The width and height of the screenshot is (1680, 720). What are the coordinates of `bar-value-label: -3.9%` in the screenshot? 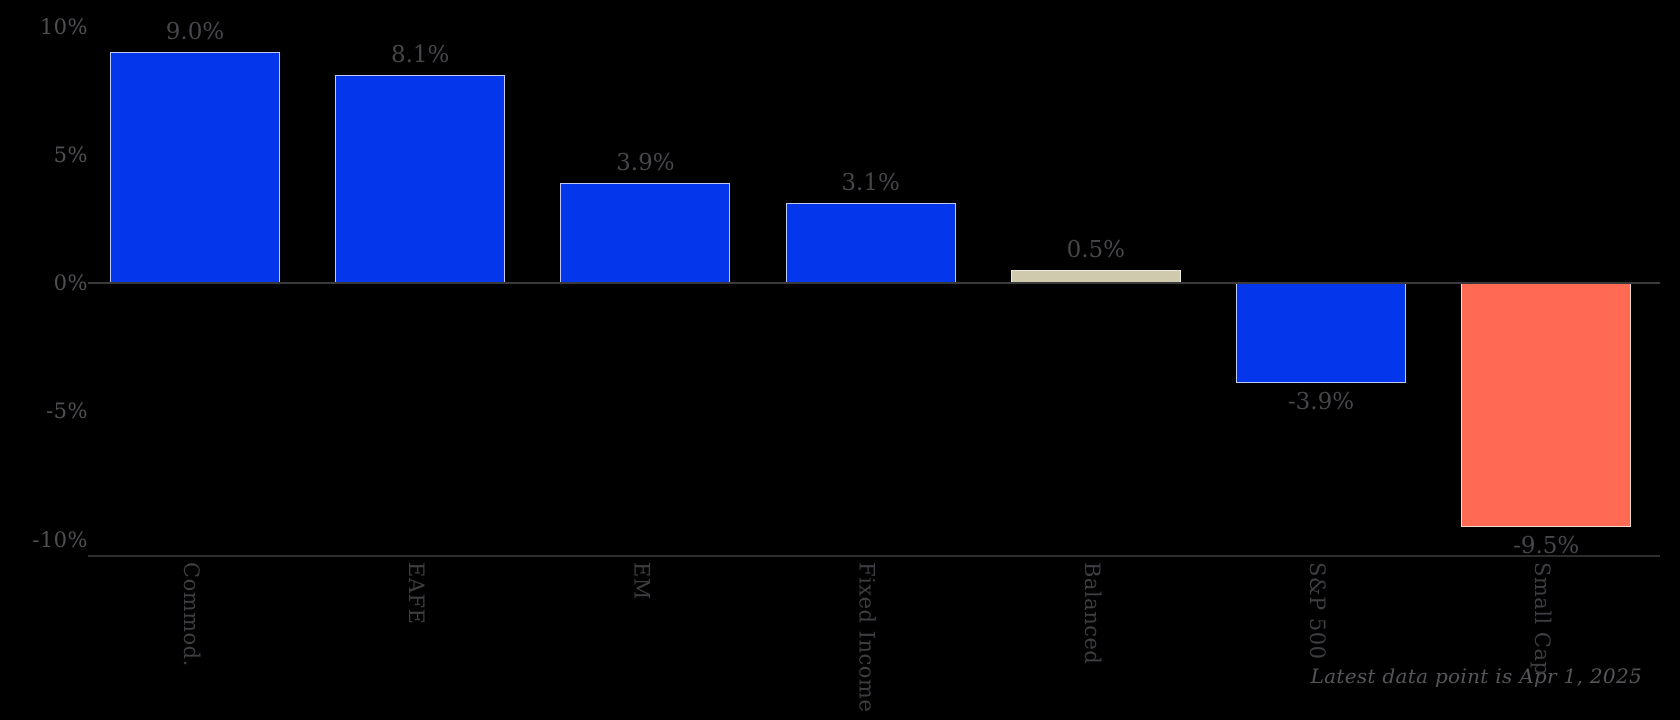 It's located at (1321, 402).